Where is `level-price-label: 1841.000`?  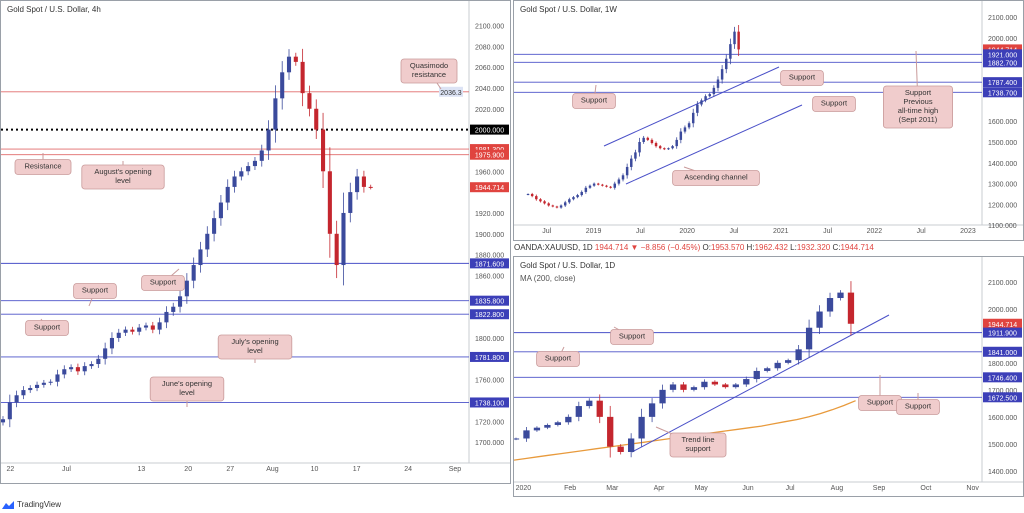
level-price-label: 1841.000 is located at coordinates (1002, 353).